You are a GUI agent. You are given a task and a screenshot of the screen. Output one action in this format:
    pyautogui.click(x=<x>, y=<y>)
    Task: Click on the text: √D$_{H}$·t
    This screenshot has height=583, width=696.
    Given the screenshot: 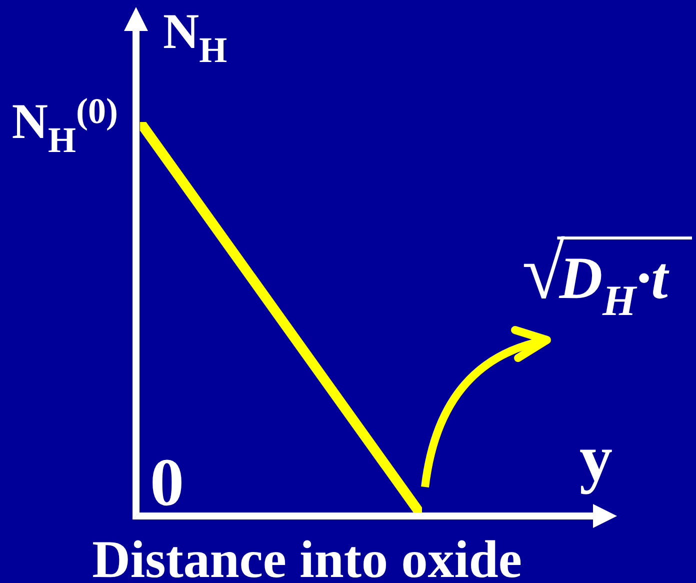 What is the action you would take?
    pyautogui.click(x=596, y=276)
    